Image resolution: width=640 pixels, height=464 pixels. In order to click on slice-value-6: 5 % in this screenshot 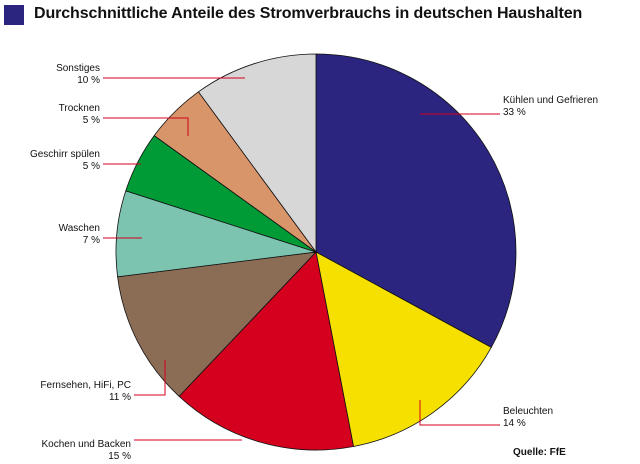, I will do `click(91, 120)`.